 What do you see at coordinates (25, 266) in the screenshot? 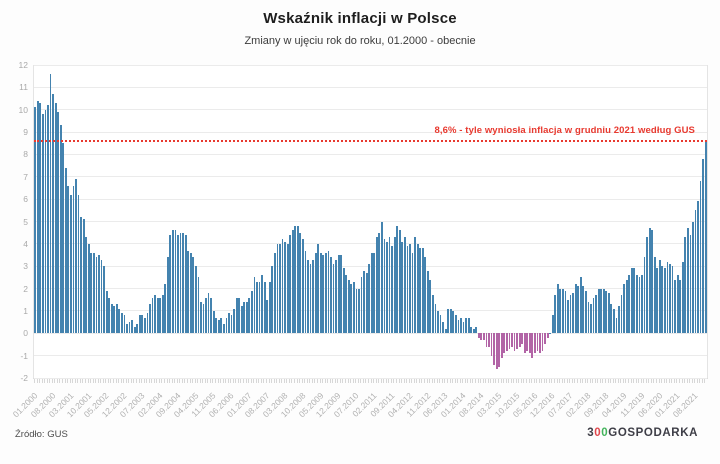
I see `y-tick-label: 3` at bounding box center [25, 266].